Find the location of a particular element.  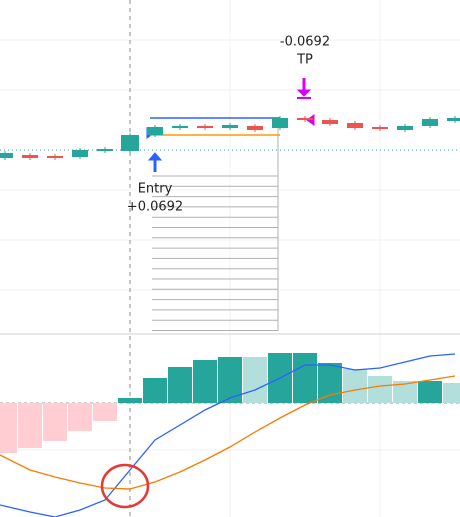

tp-value: -0.0692 is located at coordinates (305, 42).